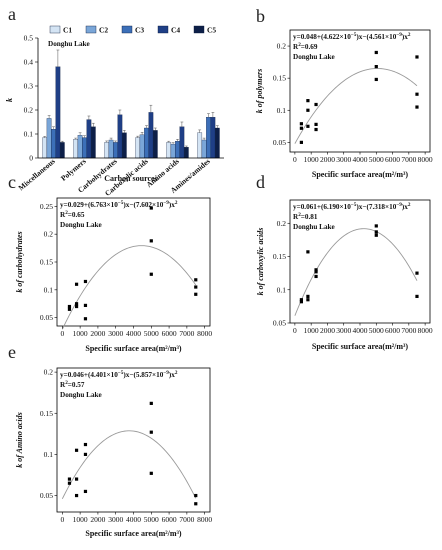 The height and width of the screenshot is (550, 442). What do you see at coordinates (19, 261) in the screenshot?
I see `y-axis-title: k of carbohydrates` at bounding box center [19, 261].